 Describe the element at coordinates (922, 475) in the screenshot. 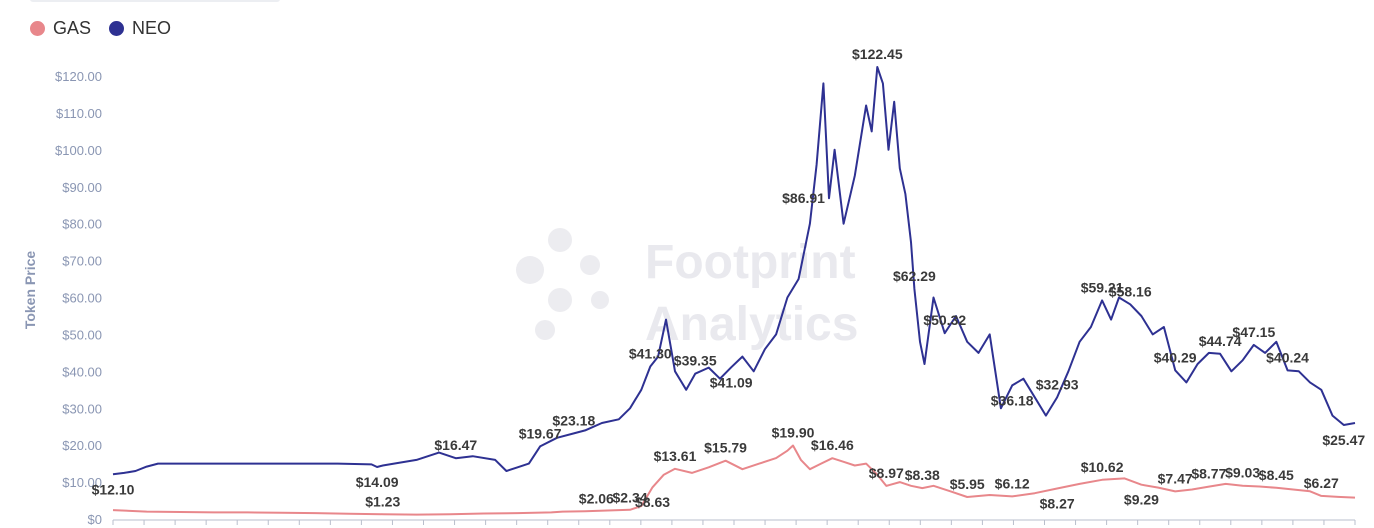

I see `data-label: $8.38` at that location.